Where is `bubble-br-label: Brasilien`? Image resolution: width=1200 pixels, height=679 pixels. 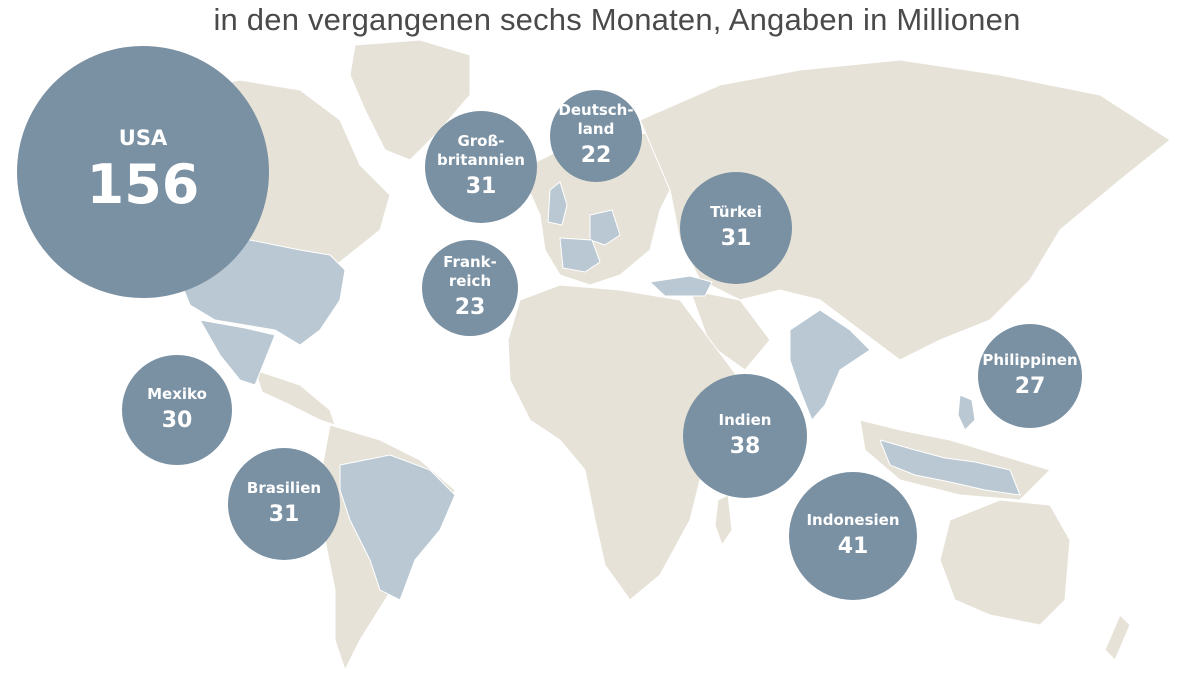
bubble-br-label: Brasilien is located at coordinates (284, 487).